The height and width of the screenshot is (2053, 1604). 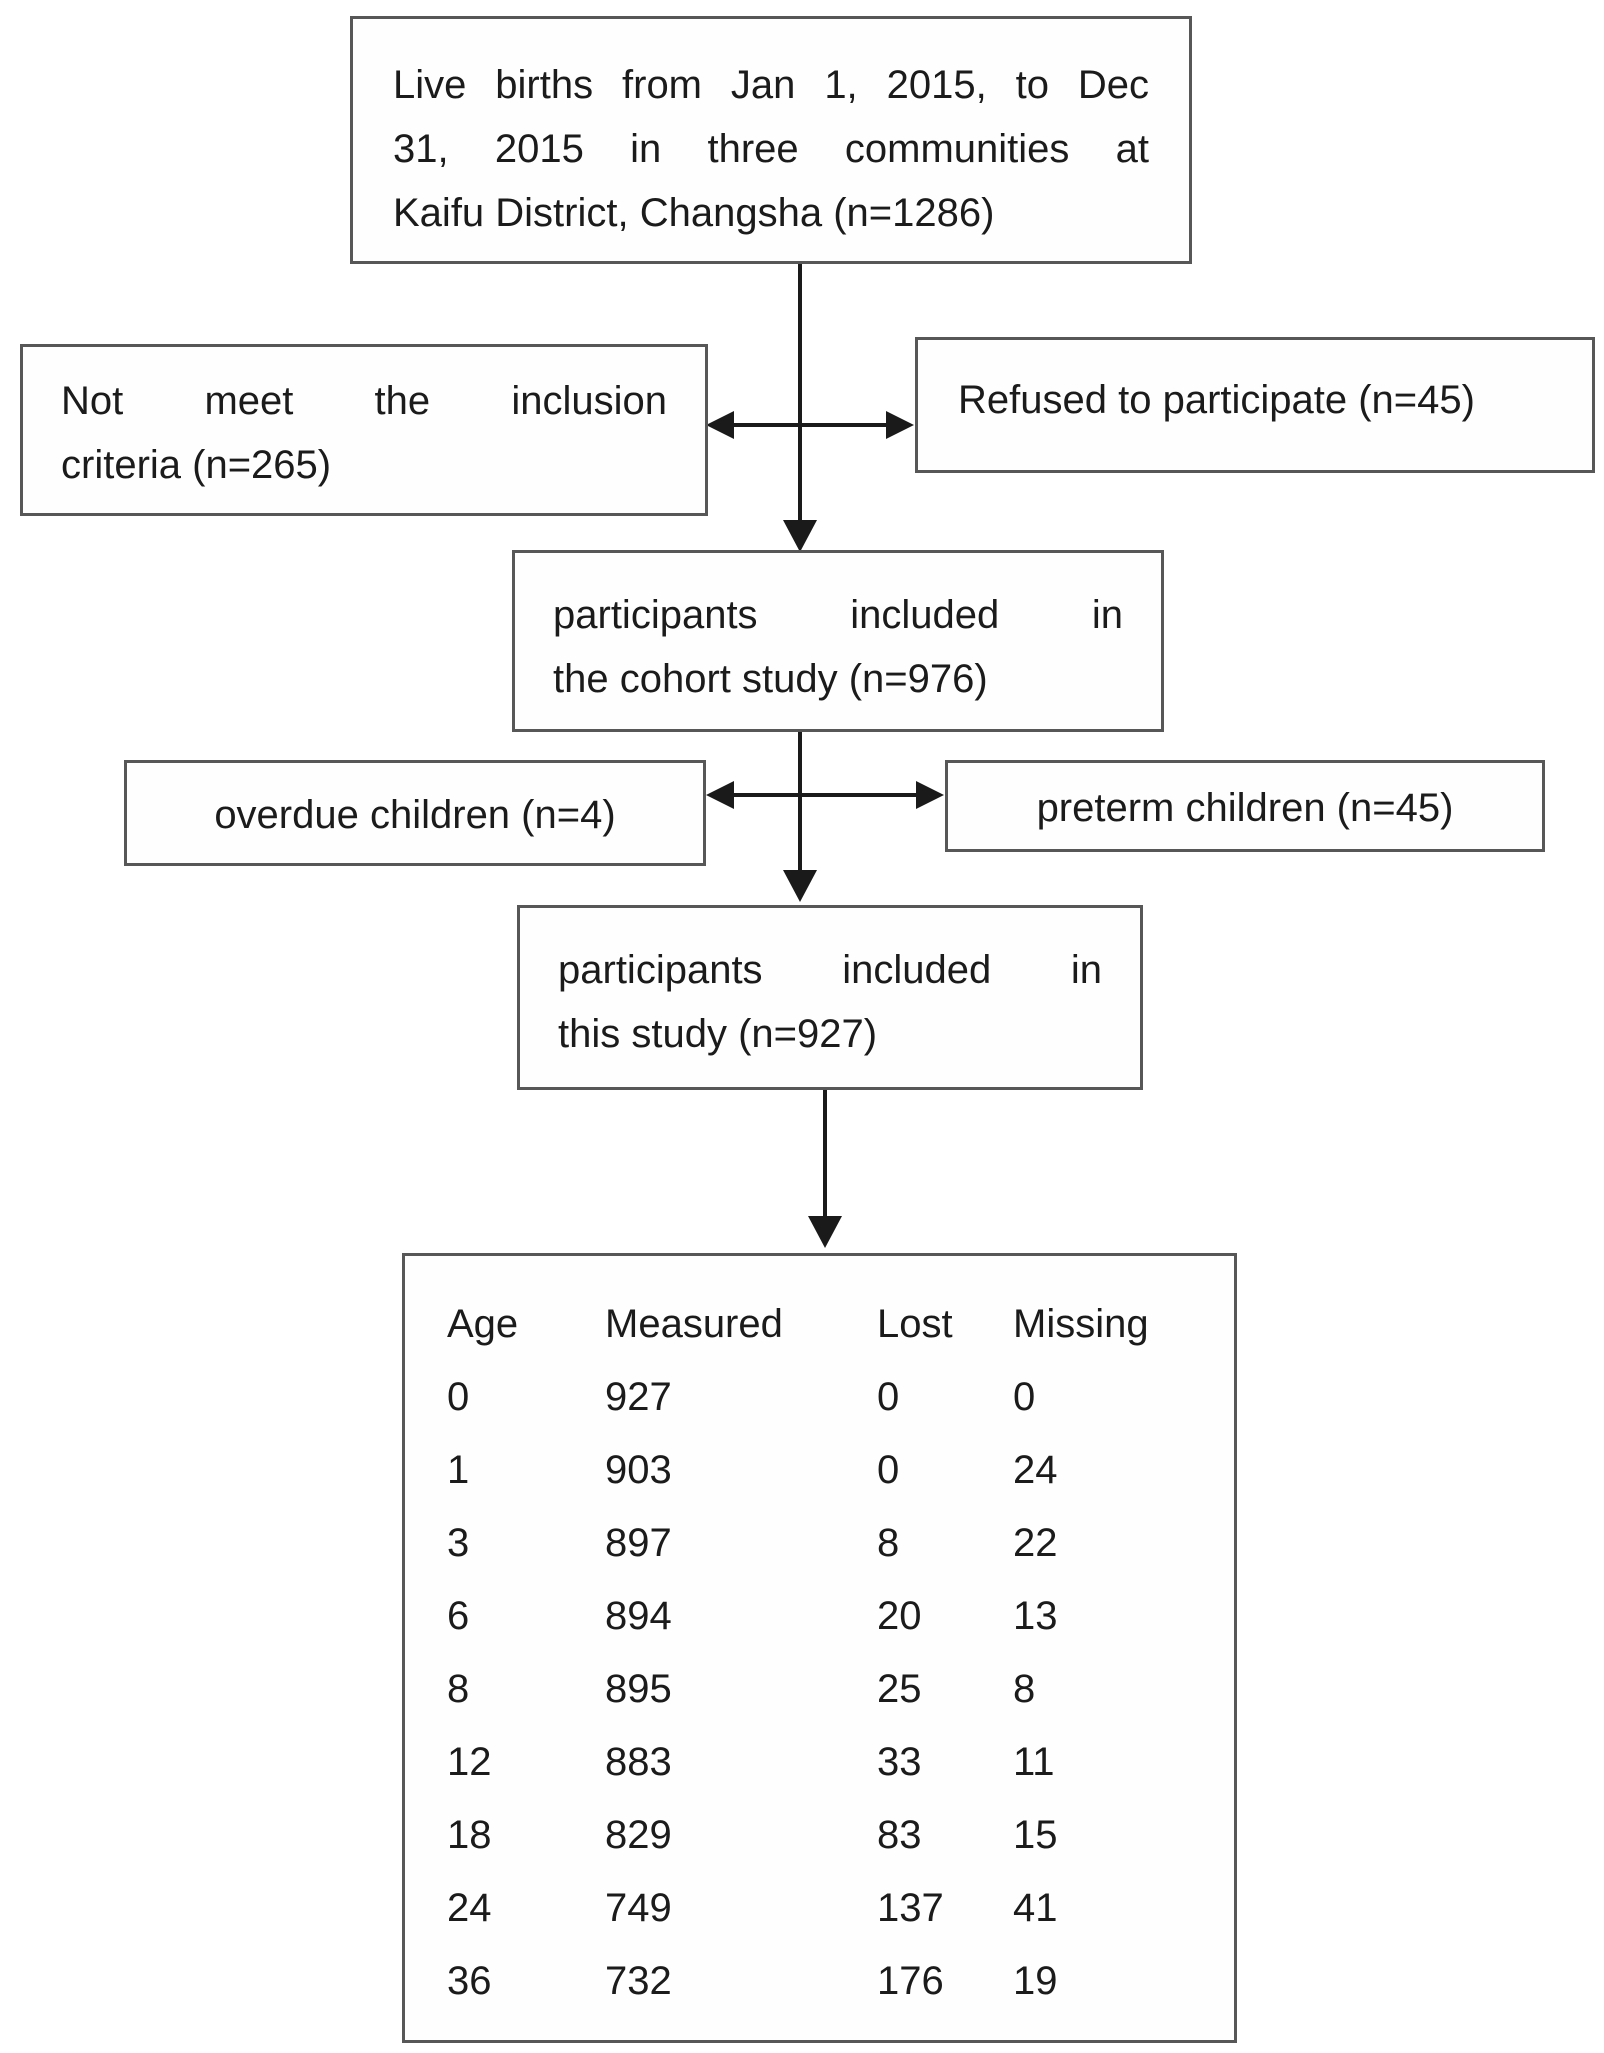 What do you see at coordinates (899, 1689) in the screenshot?
I see `cell-lost: 25` at bounding box center [899, 1689].